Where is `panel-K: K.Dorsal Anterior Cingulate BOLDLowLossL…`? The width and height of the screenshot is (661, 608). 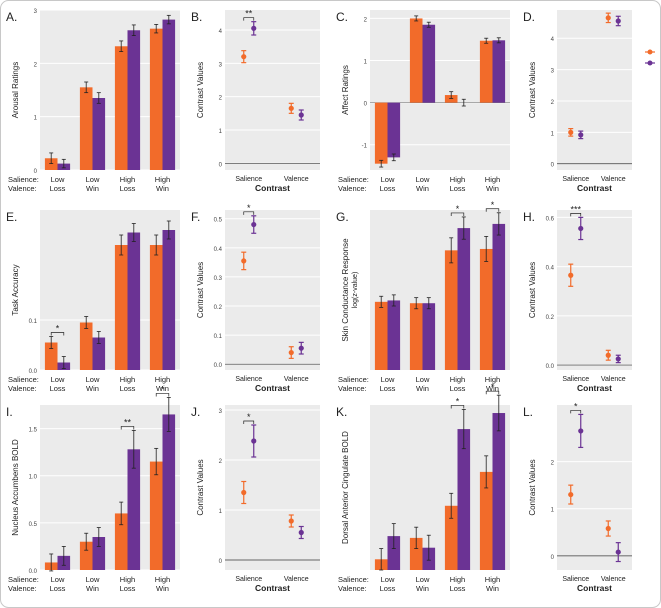 panel-K: K.Dorsal Anterior Cingulate BOLDLowLossL… is located at coordinates (423, 487).